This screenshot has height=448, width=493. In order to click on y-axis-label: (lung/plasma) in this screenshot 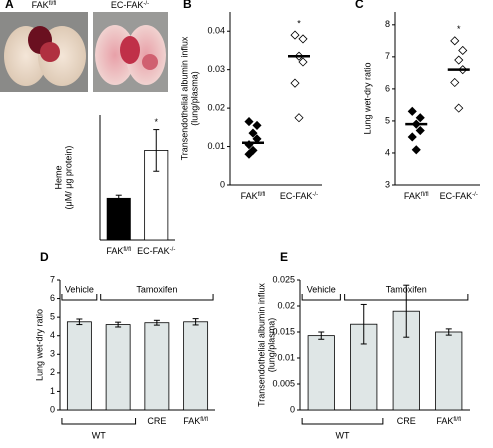, I will do `click(194, 98)`.